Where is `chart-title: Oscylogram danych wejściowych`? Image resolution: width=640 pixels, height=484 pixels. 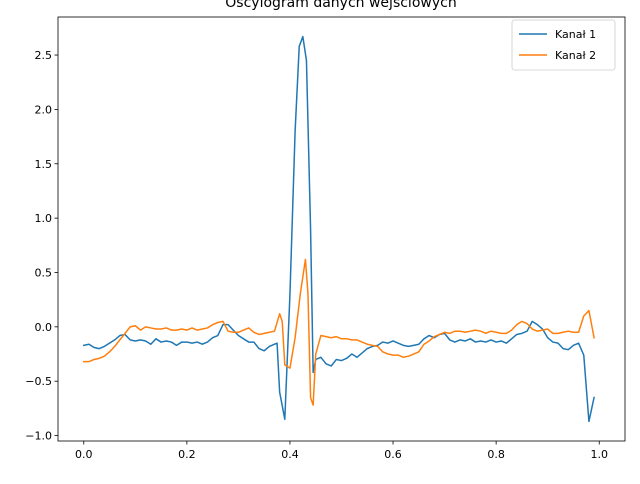 chart-title: Oscylogram danych wejściowych is located at coordinates (340, 5).